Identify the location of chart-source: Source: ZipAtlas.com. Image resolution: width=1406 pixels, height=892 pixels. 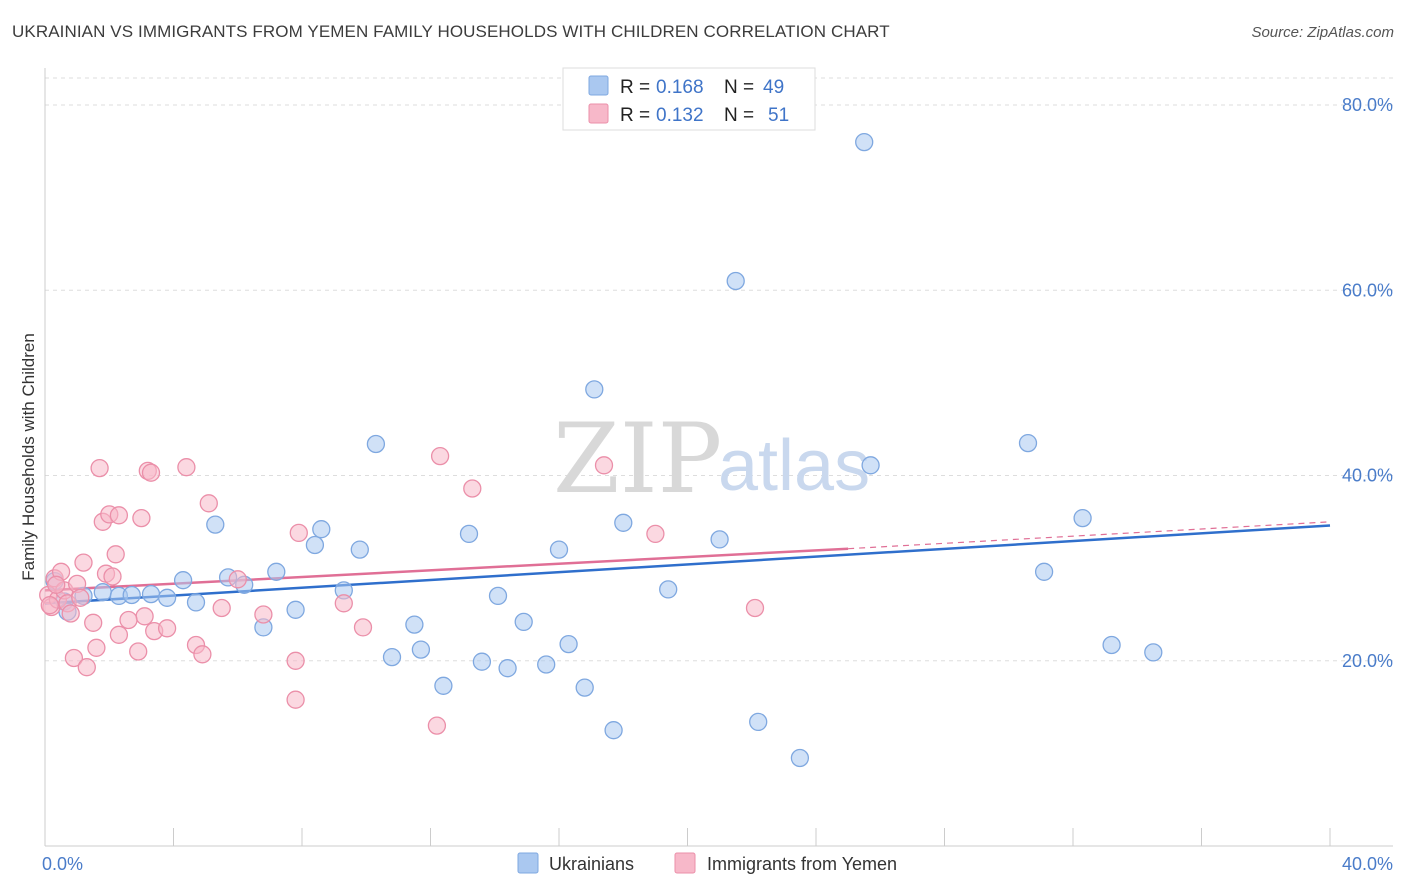
(1322, 32).